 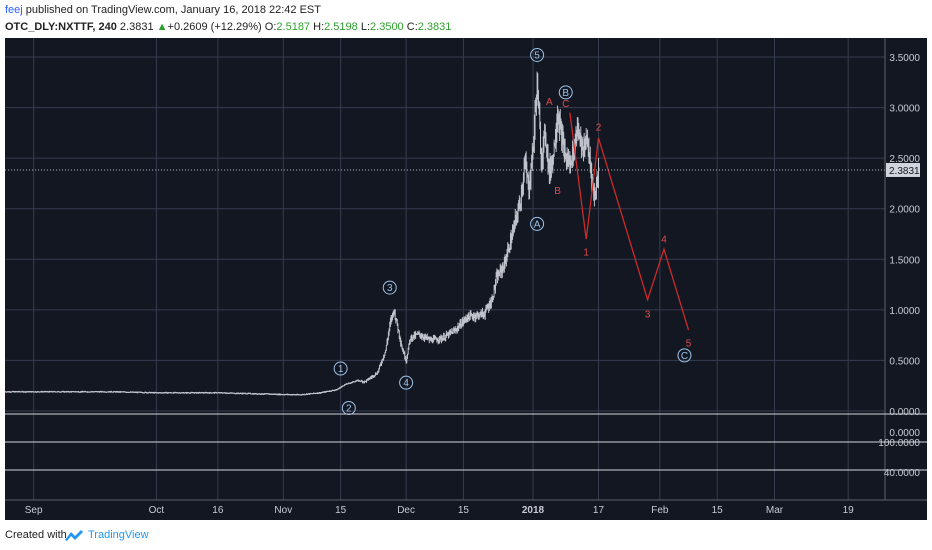 What do you see at coordinates (904, 412) in the screenshot?
I see `price-tick-label: 0.0000` at bounding box center [904, 412].